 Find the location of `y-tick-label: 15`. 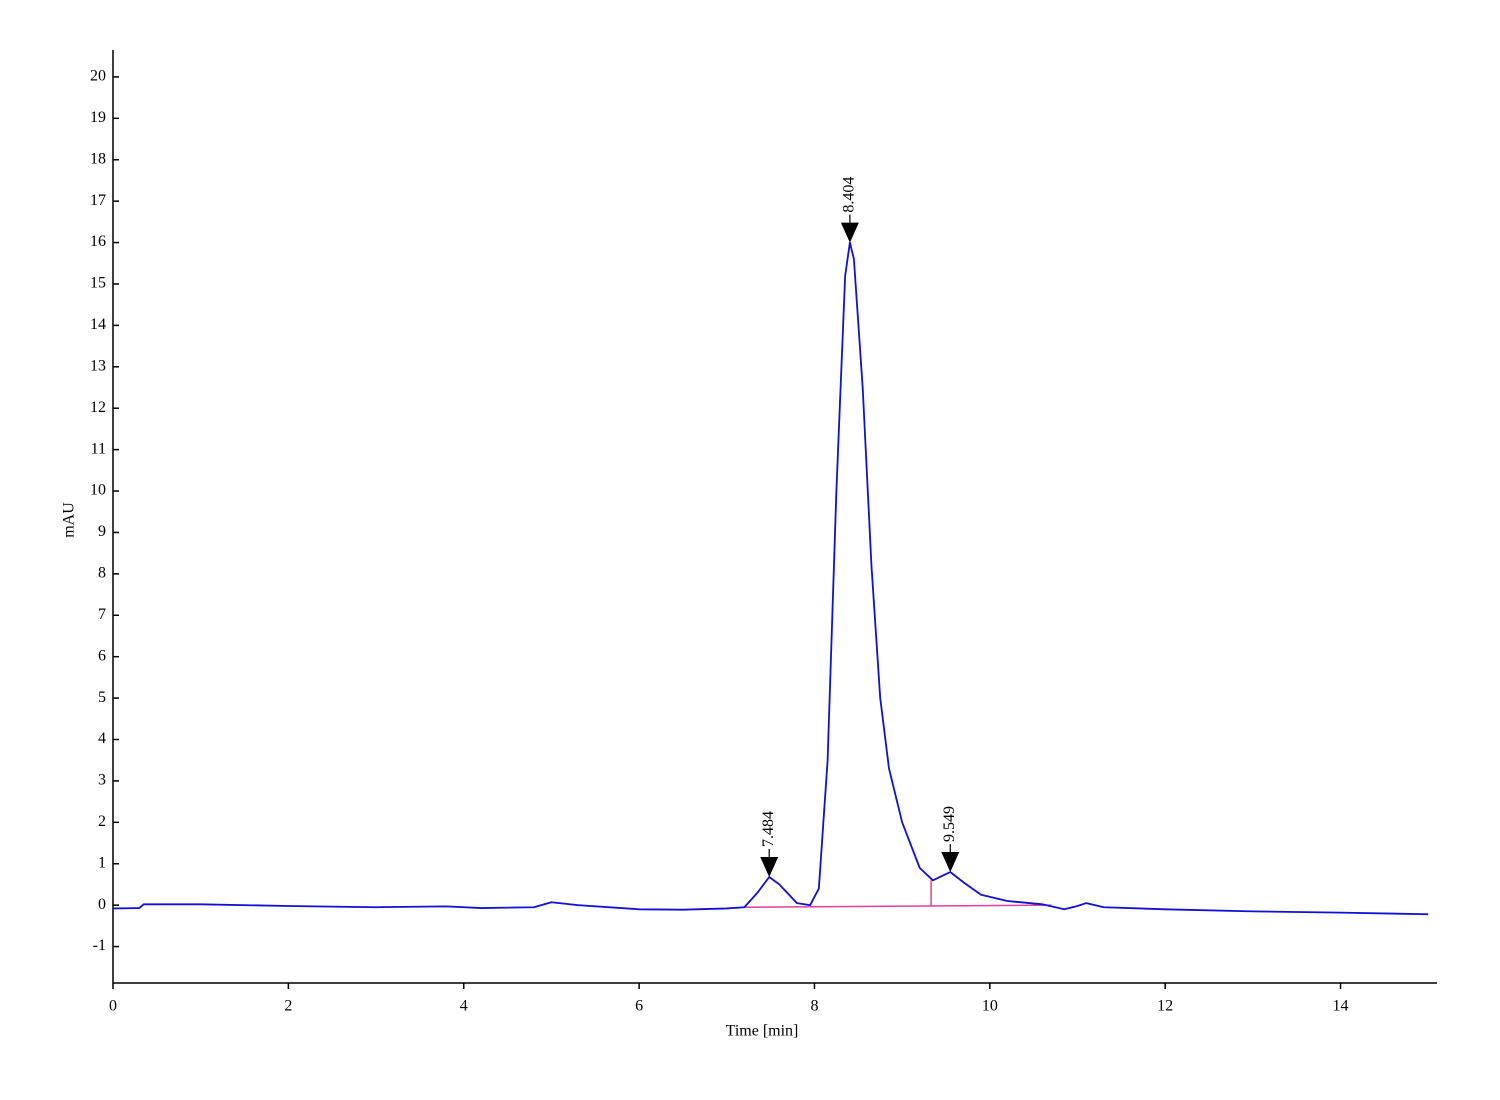

y-tick-label: 15 is located at coordinates (98, 283).